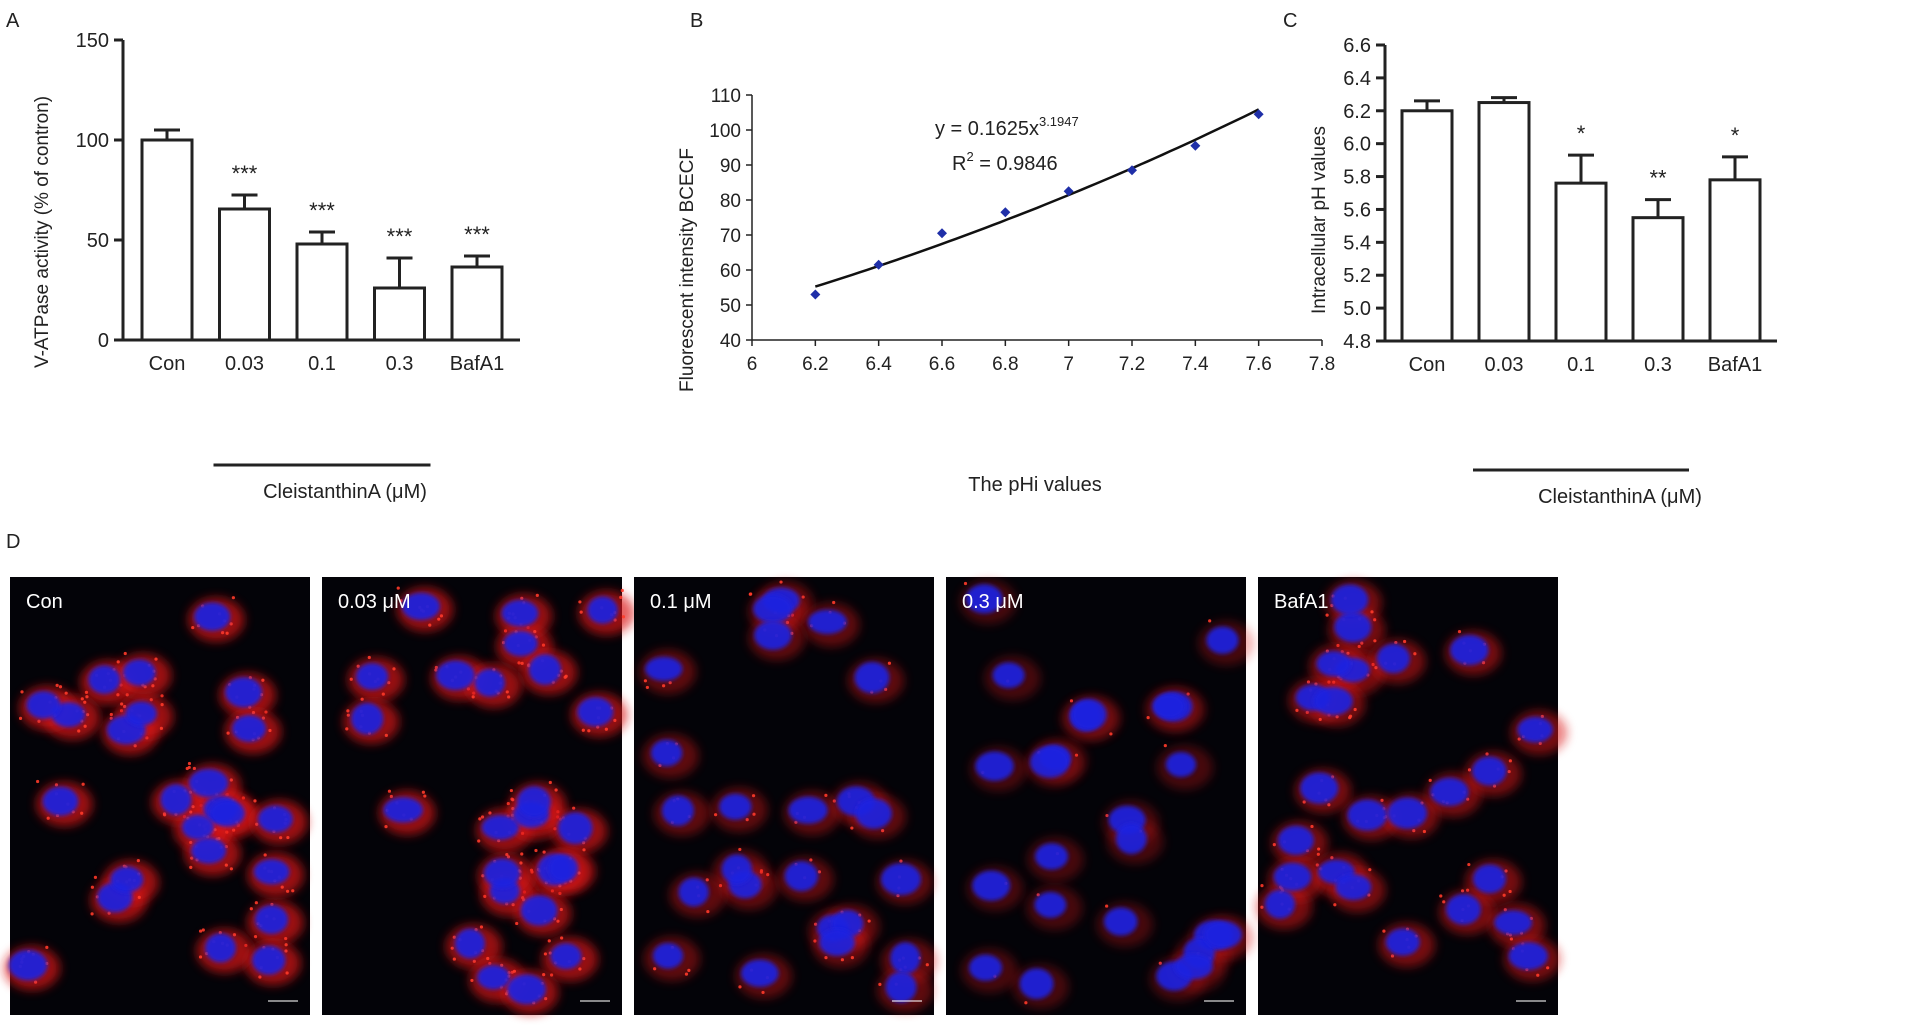 The width and height of the screenshot is (1913, 1025). What do you see at coordinates (400, 236) in the screenshot?
I see `chart-a-significance-mark: ***` at bounding box center [400, 236].